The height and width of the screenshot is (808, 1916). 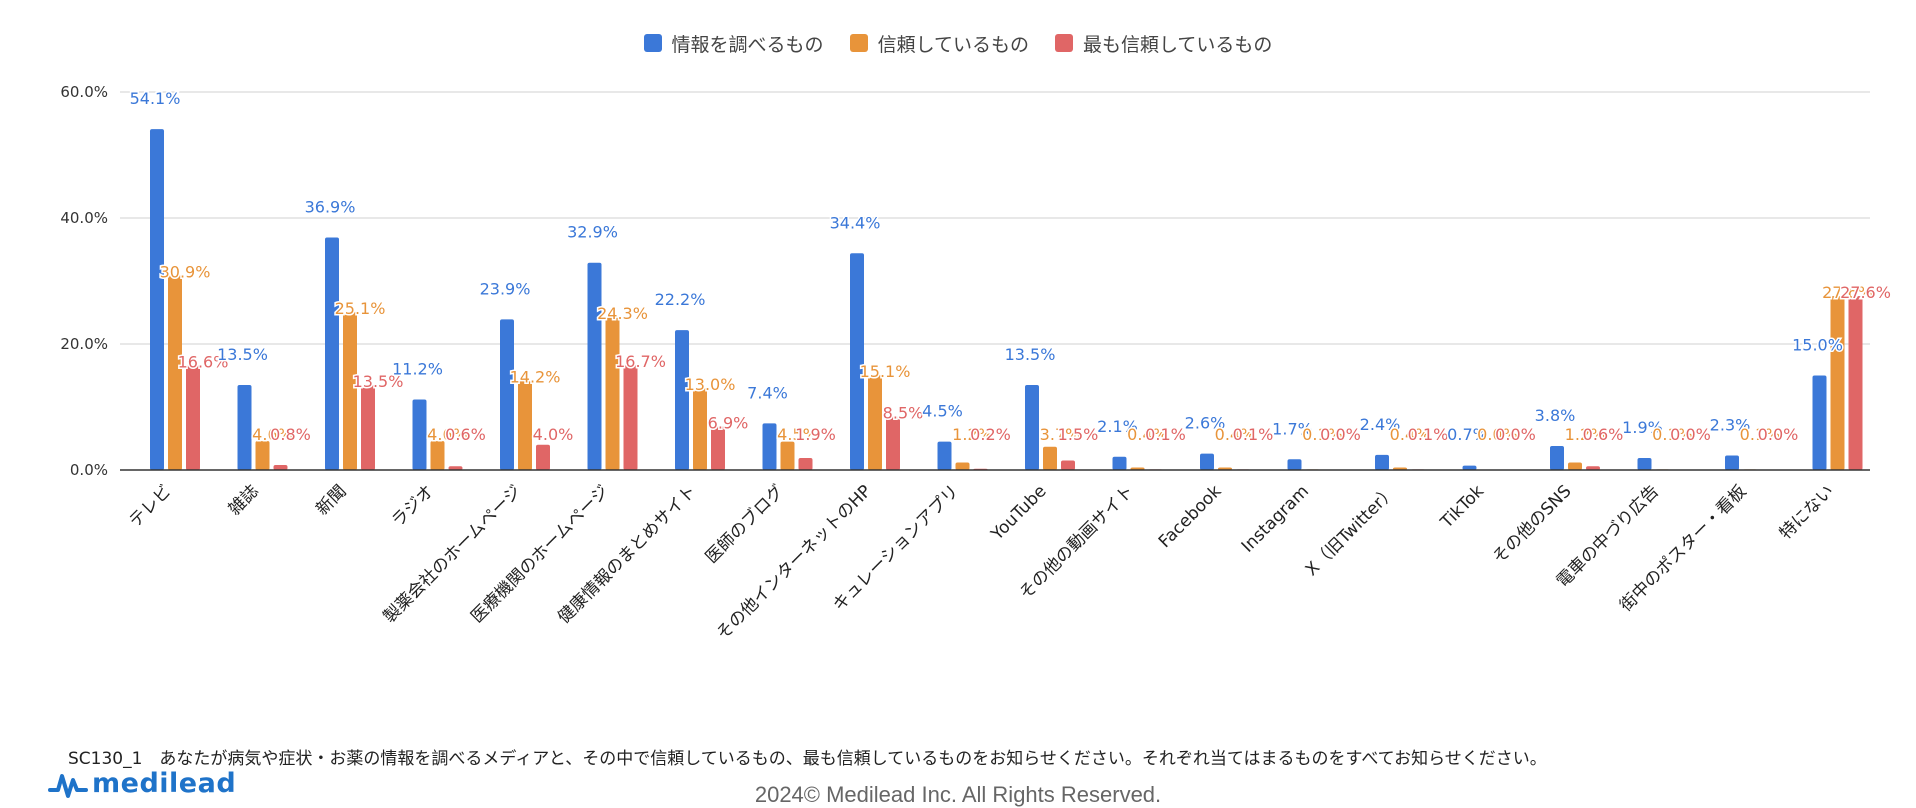 What do you see at coordinates (1117, 426) in the screenshot?
I see `data-label: 2.1%` at bounding box center [1117, 426].